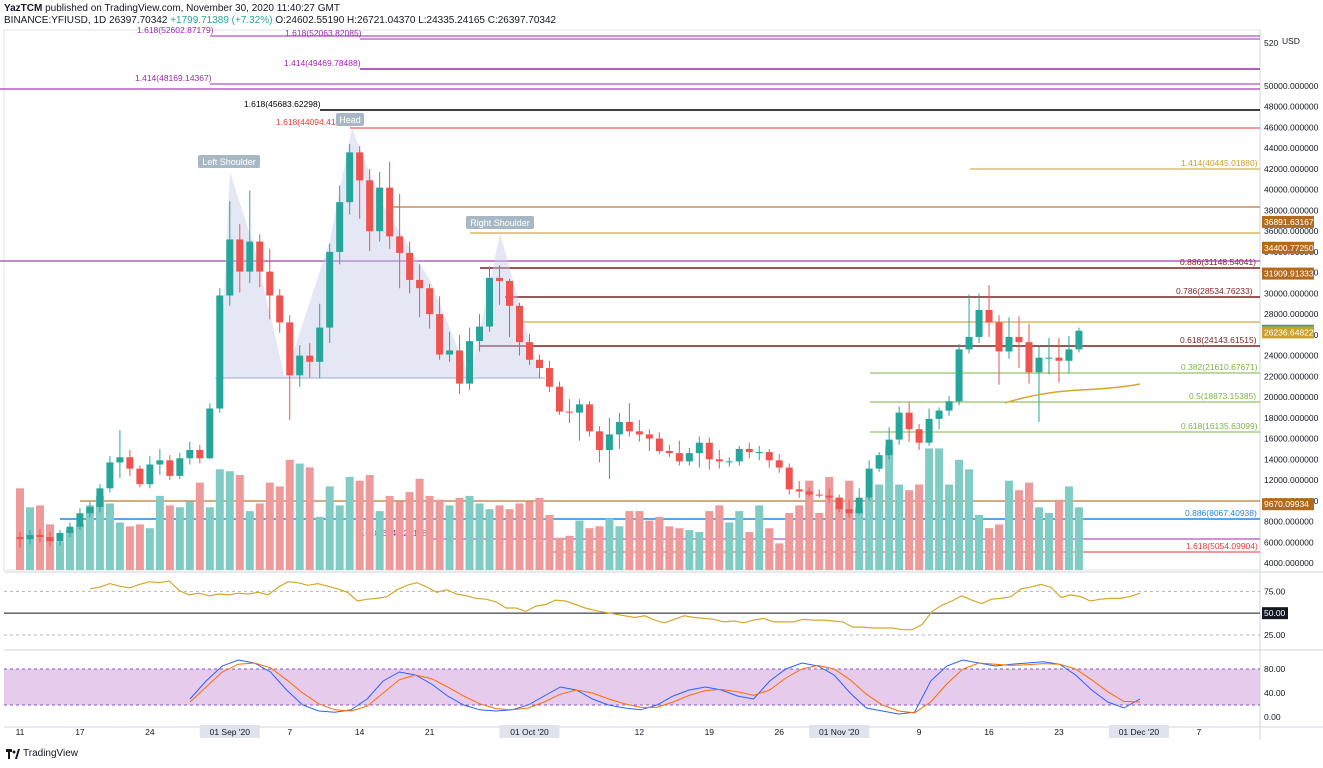  Describe the element at coordinates (13, 753) in the screenshot. I see `tradingview-logo-icon` at that location.